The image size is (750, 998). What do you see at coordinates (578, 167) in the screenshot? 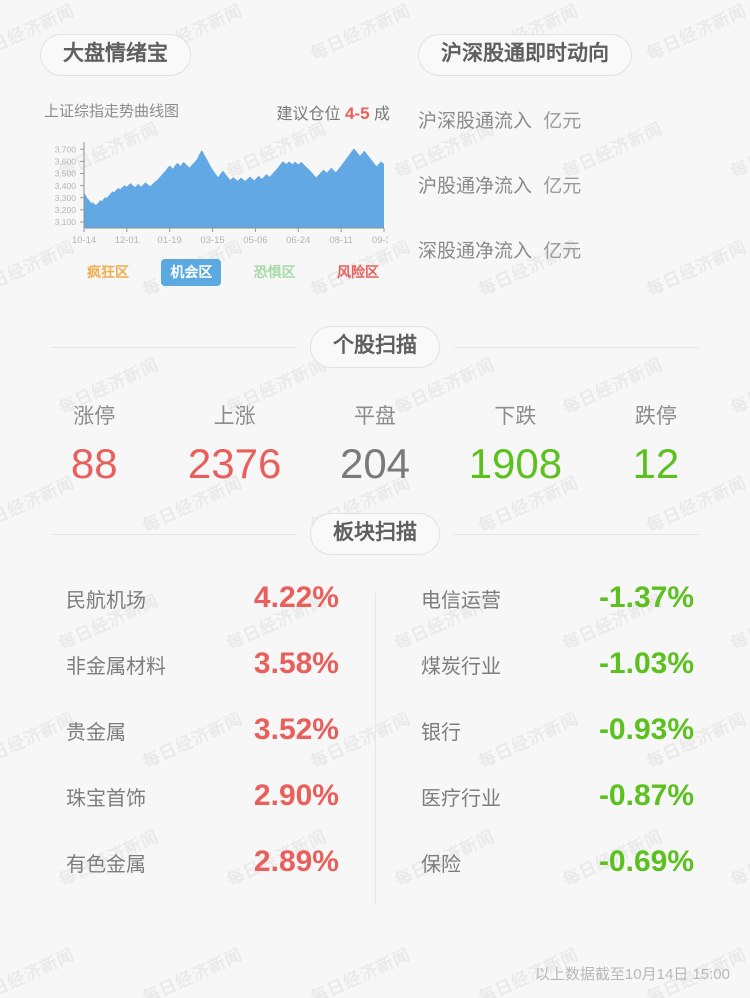
I see `hsgt-flow-panel: 沪深股通即时动向 沪深股通流入 亿元 沪股通净流入 亿元 深股通净流入 亿元` at bounding box center [578, 167].